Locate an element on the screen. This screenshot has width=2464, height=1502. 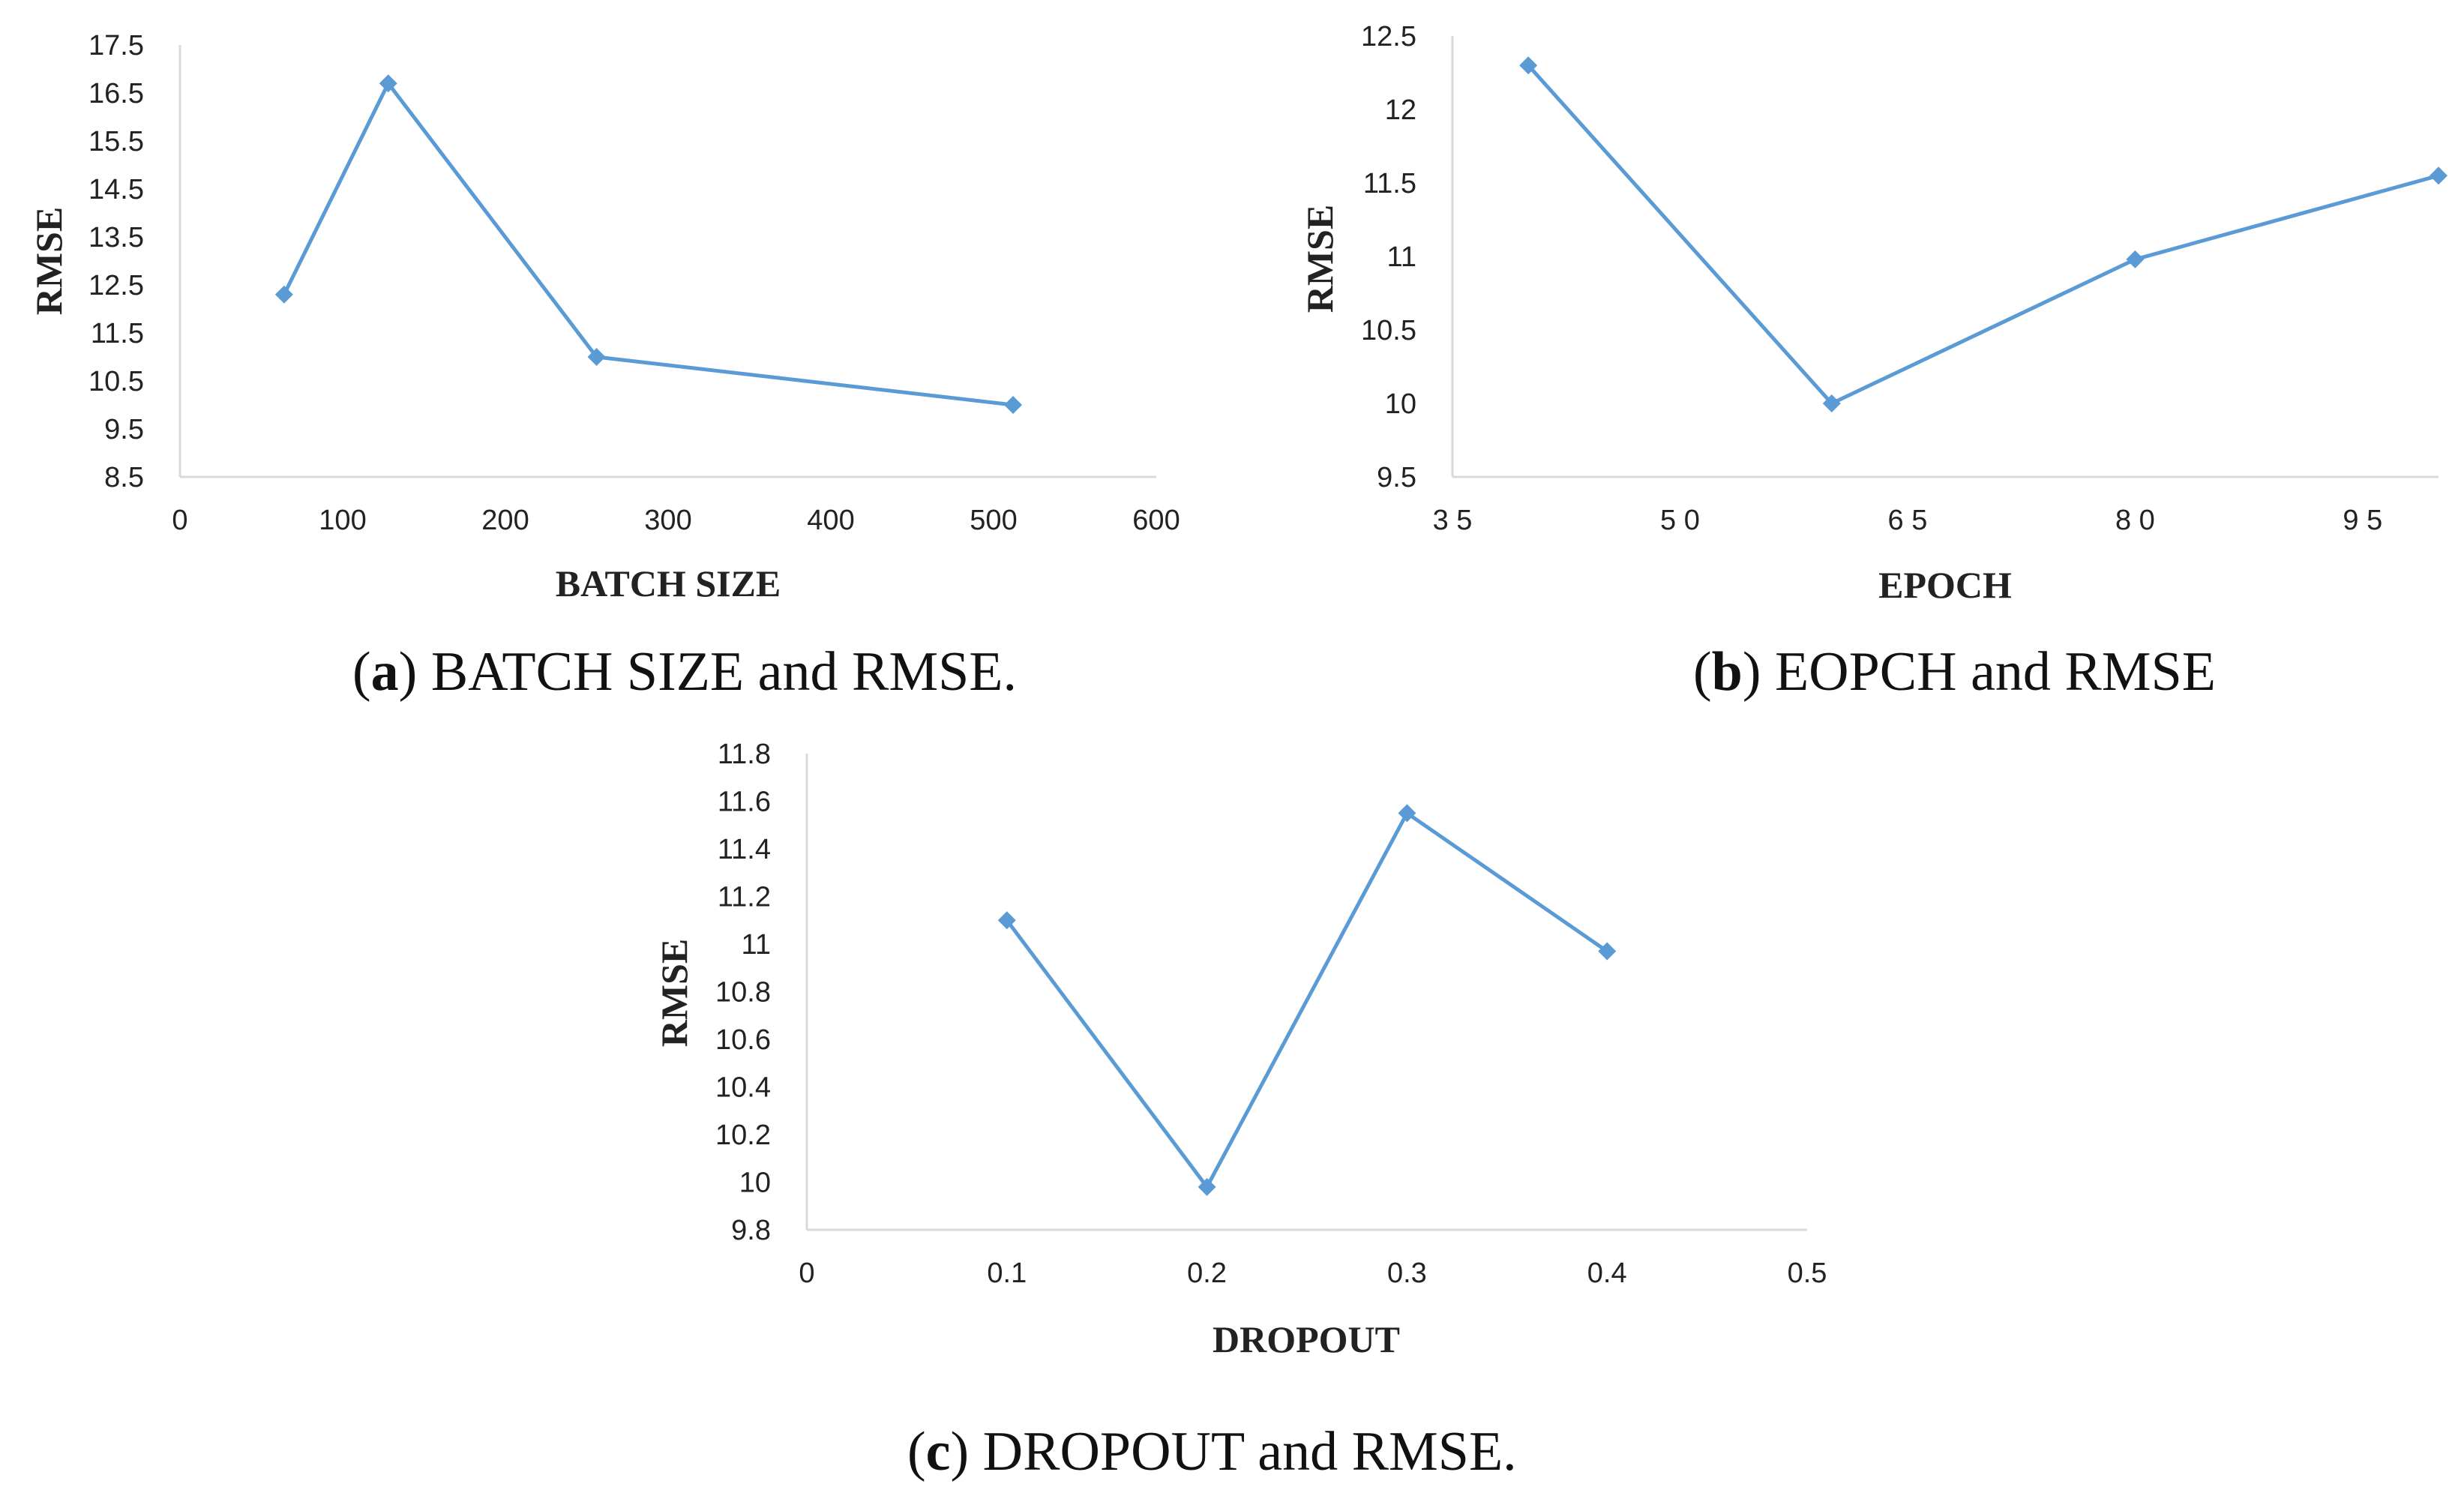
y-tick-label: 10.2 is located at coordinates (743, 1135).